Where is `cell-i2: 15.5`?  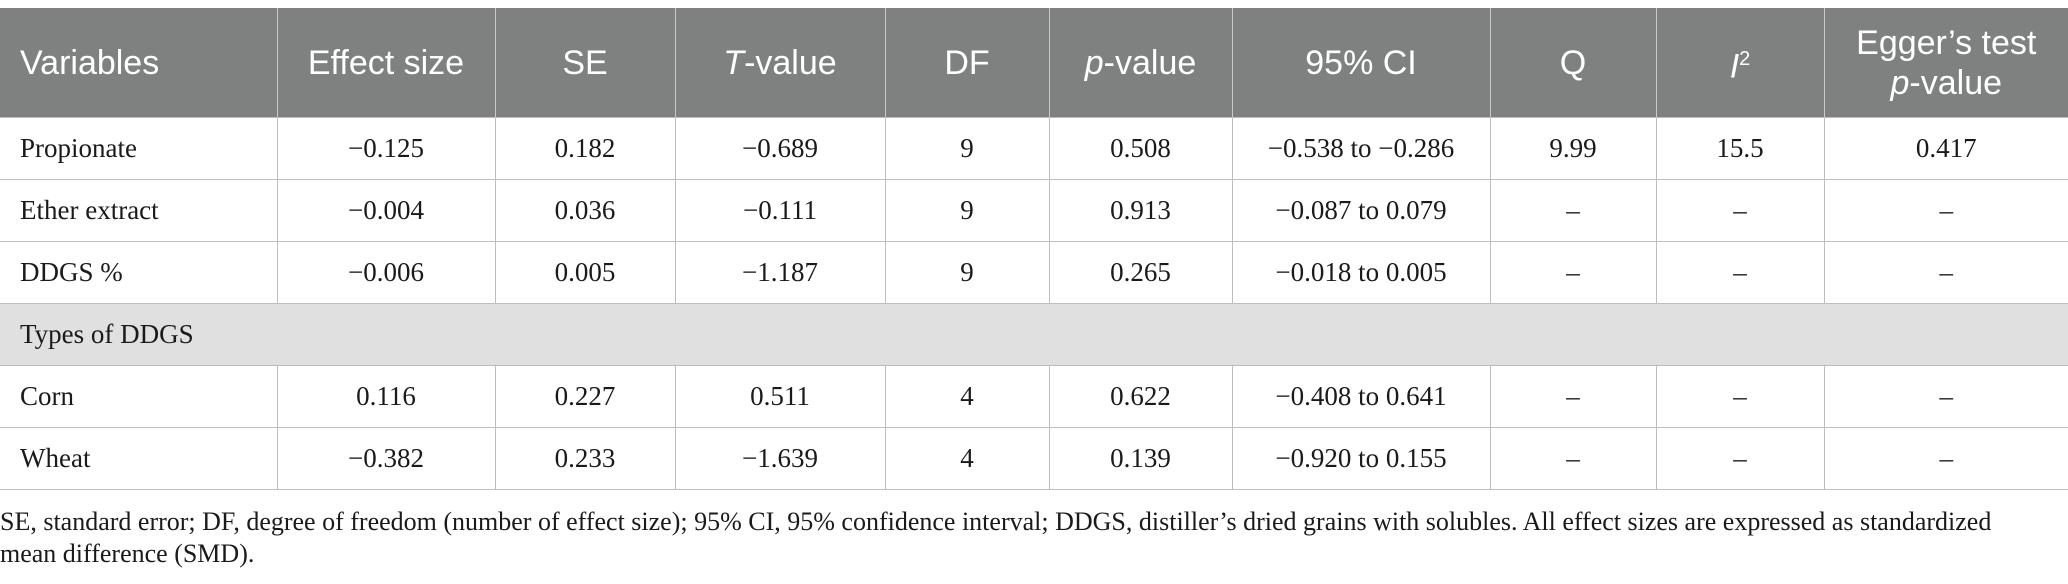 cell-i2: 15.5 is located at coordinates (1740, 148).